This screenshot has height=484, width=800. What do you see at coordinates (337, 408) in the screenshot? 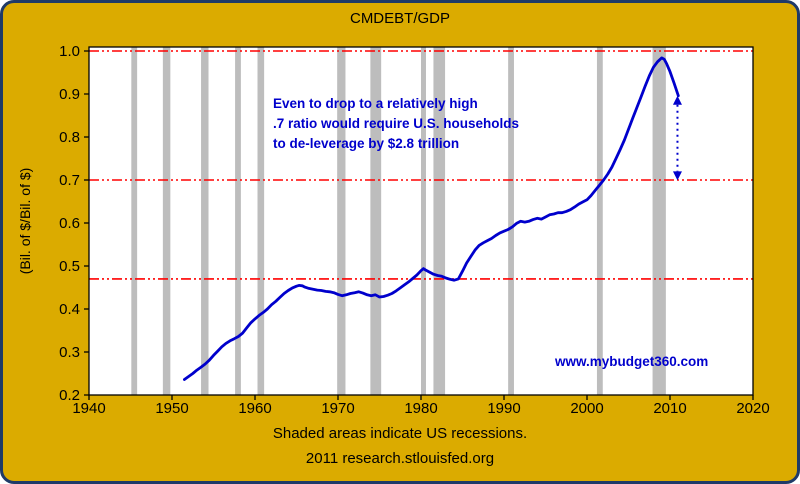
I see `x-tick-label: 1970` at bounding box center [337, 408].